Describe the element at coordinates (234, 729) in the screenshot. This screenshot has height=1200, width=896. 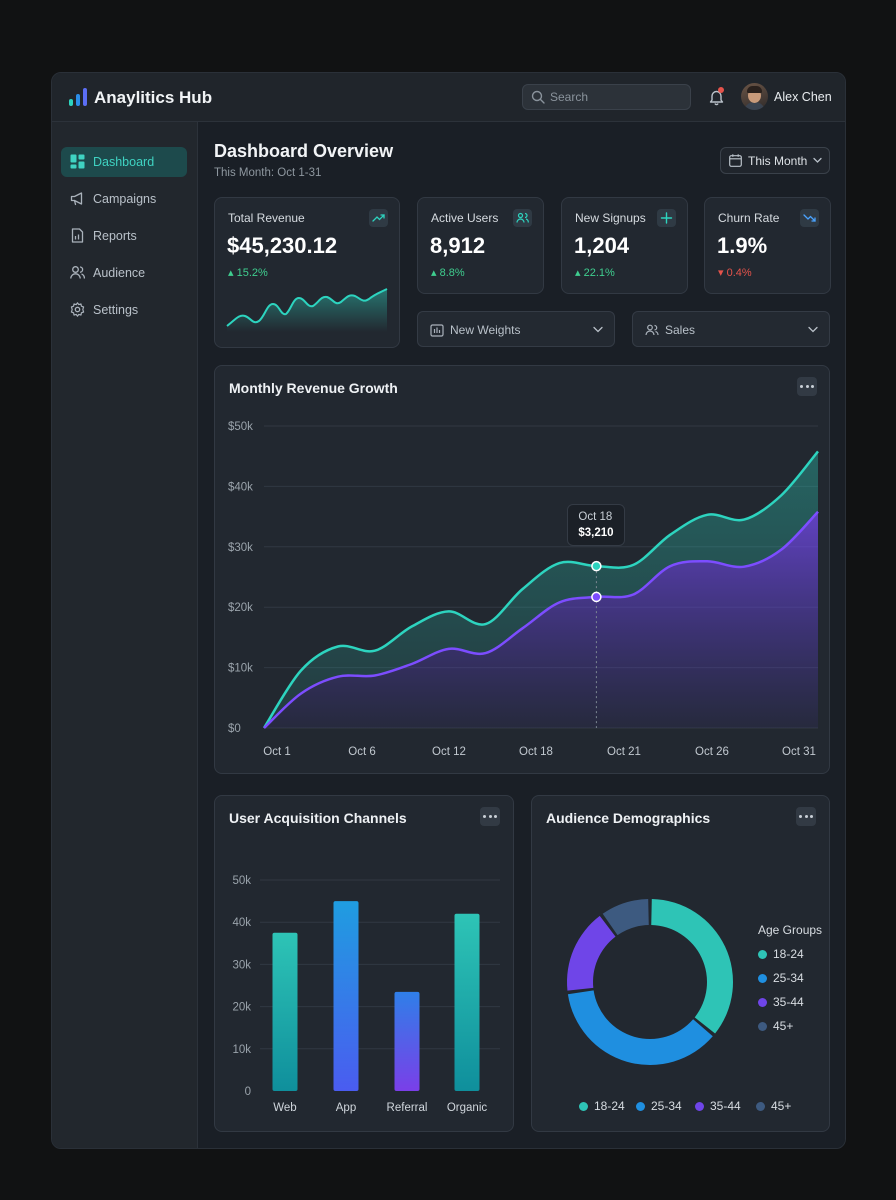
I see `y-tick-label: $0` at that location.